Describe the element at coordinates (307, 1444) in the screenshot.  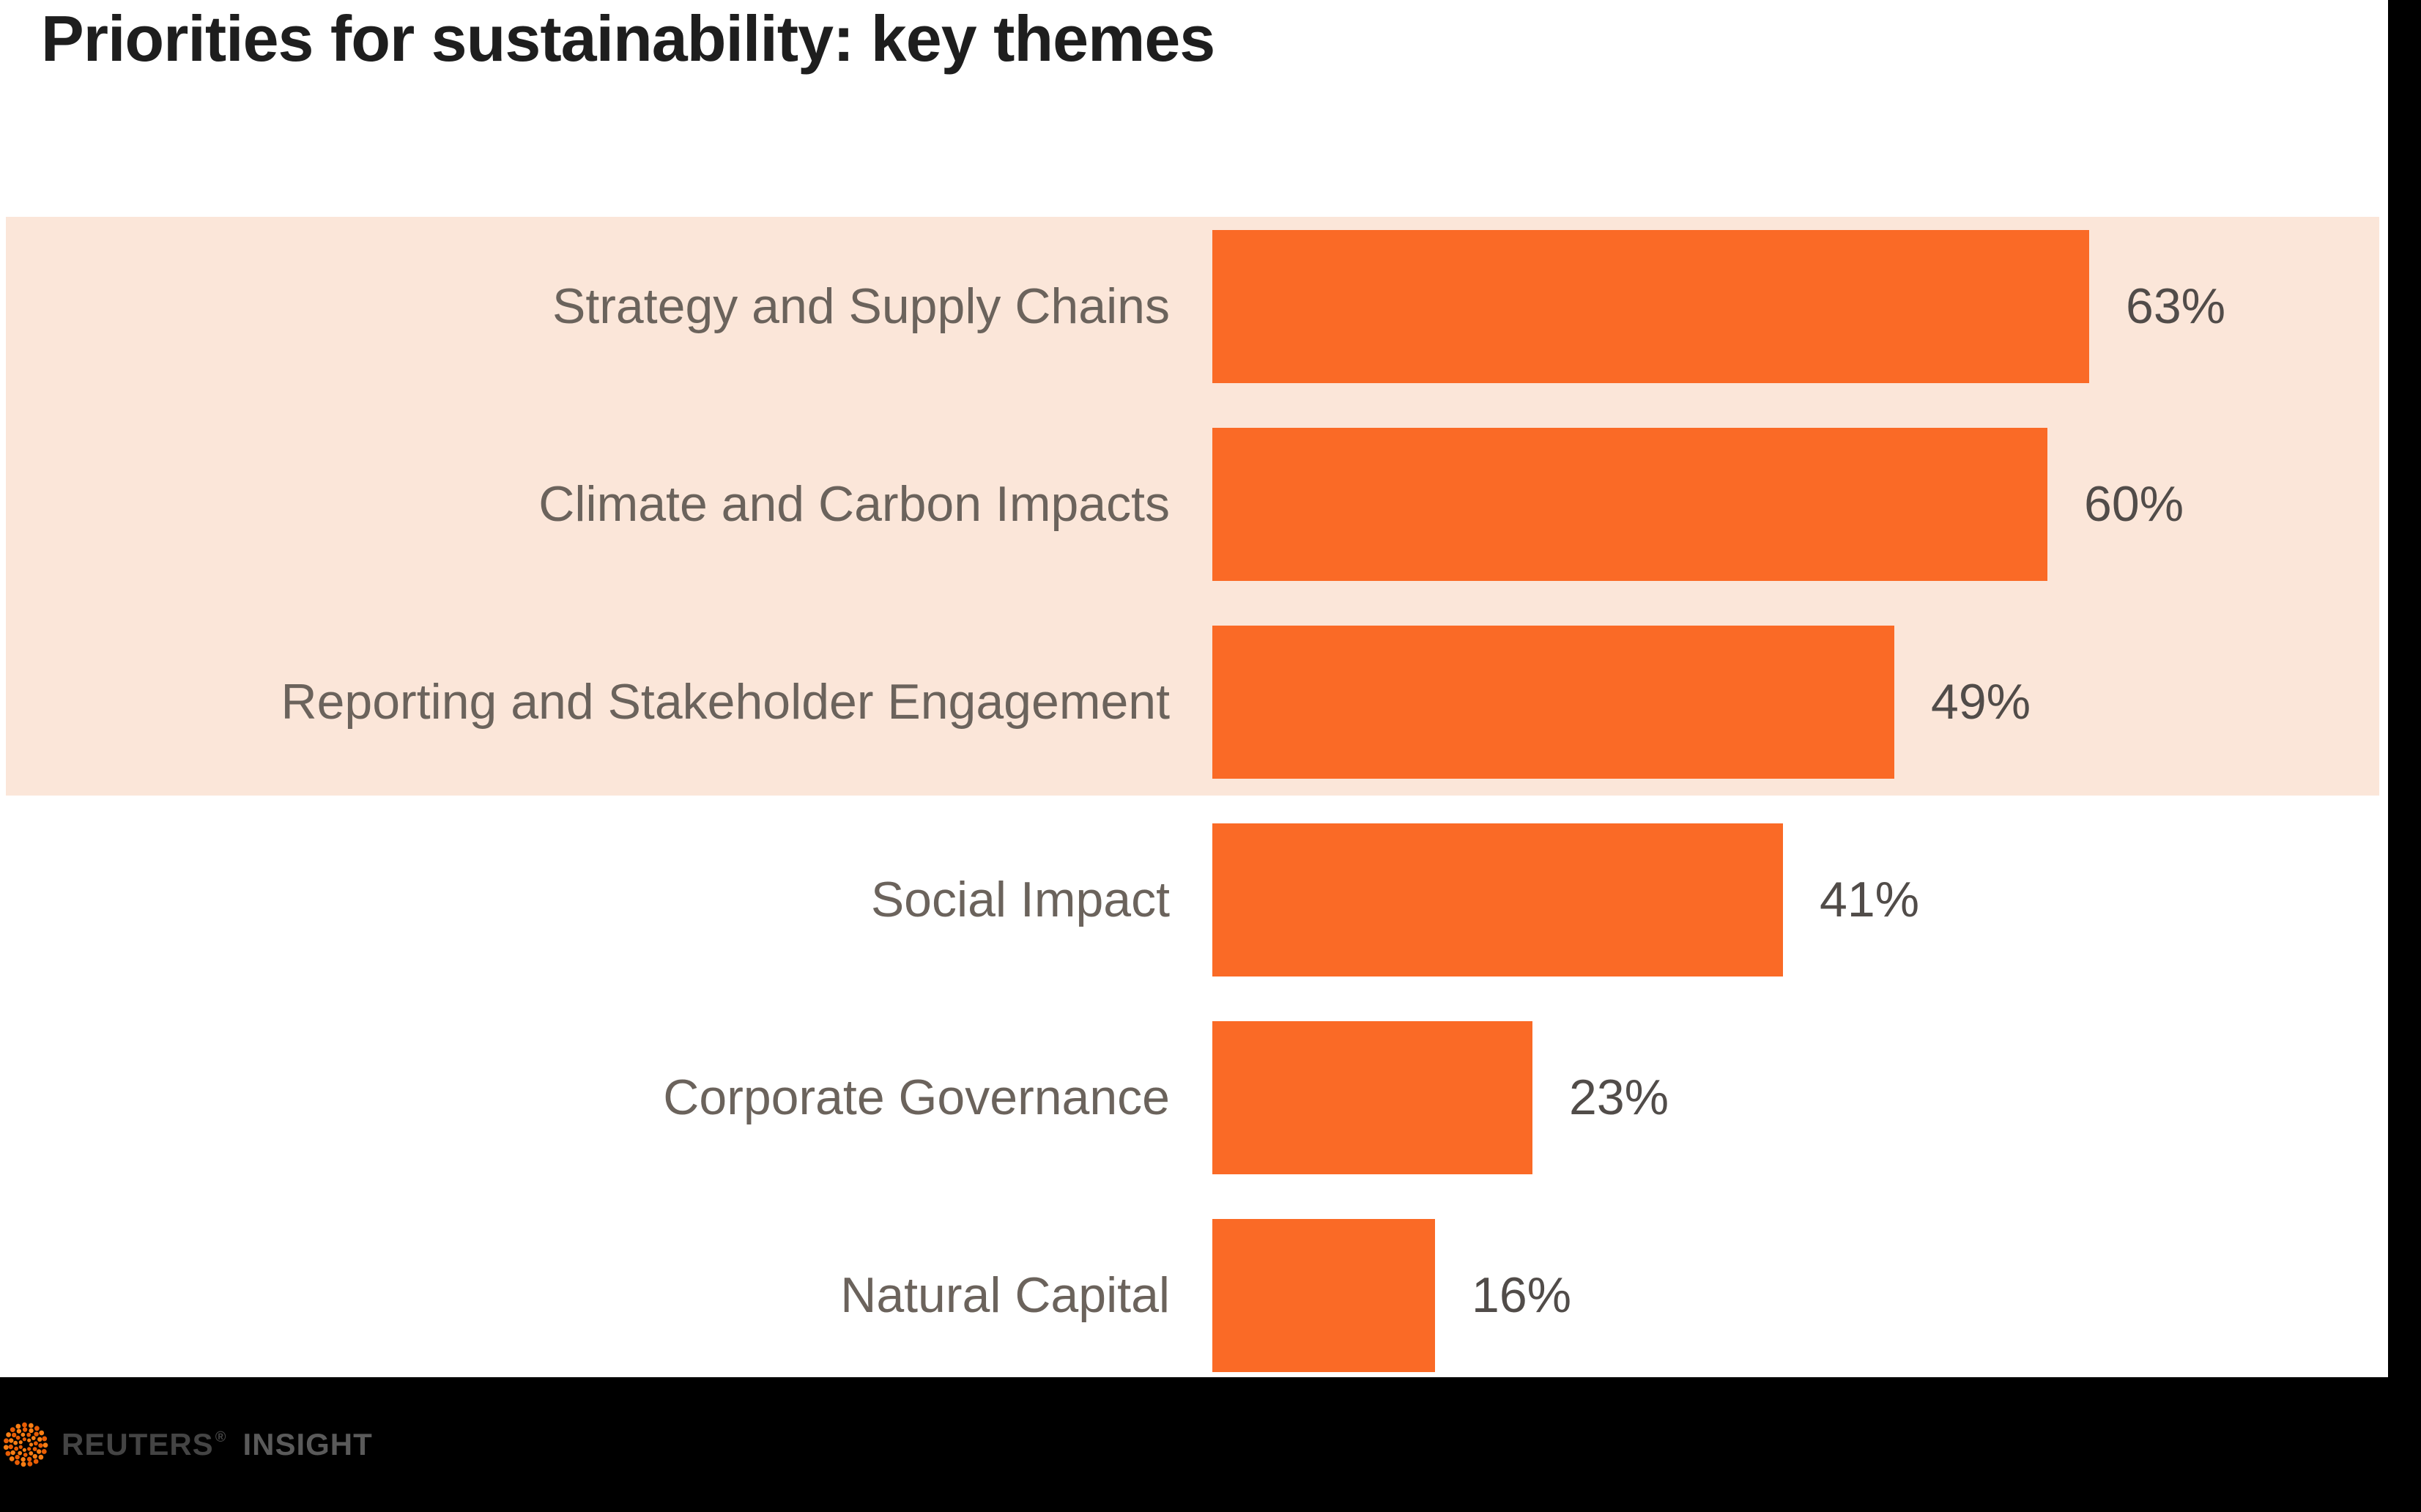
I see `brand-insight: INSIGHT` at that location.